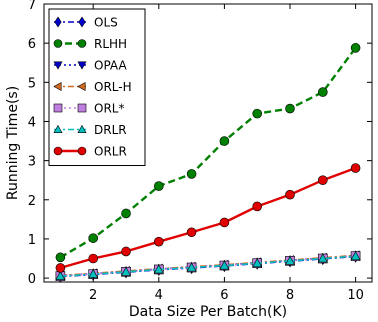 Image resolution: width=378 pixels, height=322 pixels. I want to click on legend-label: ORL*, so click(109, 109).